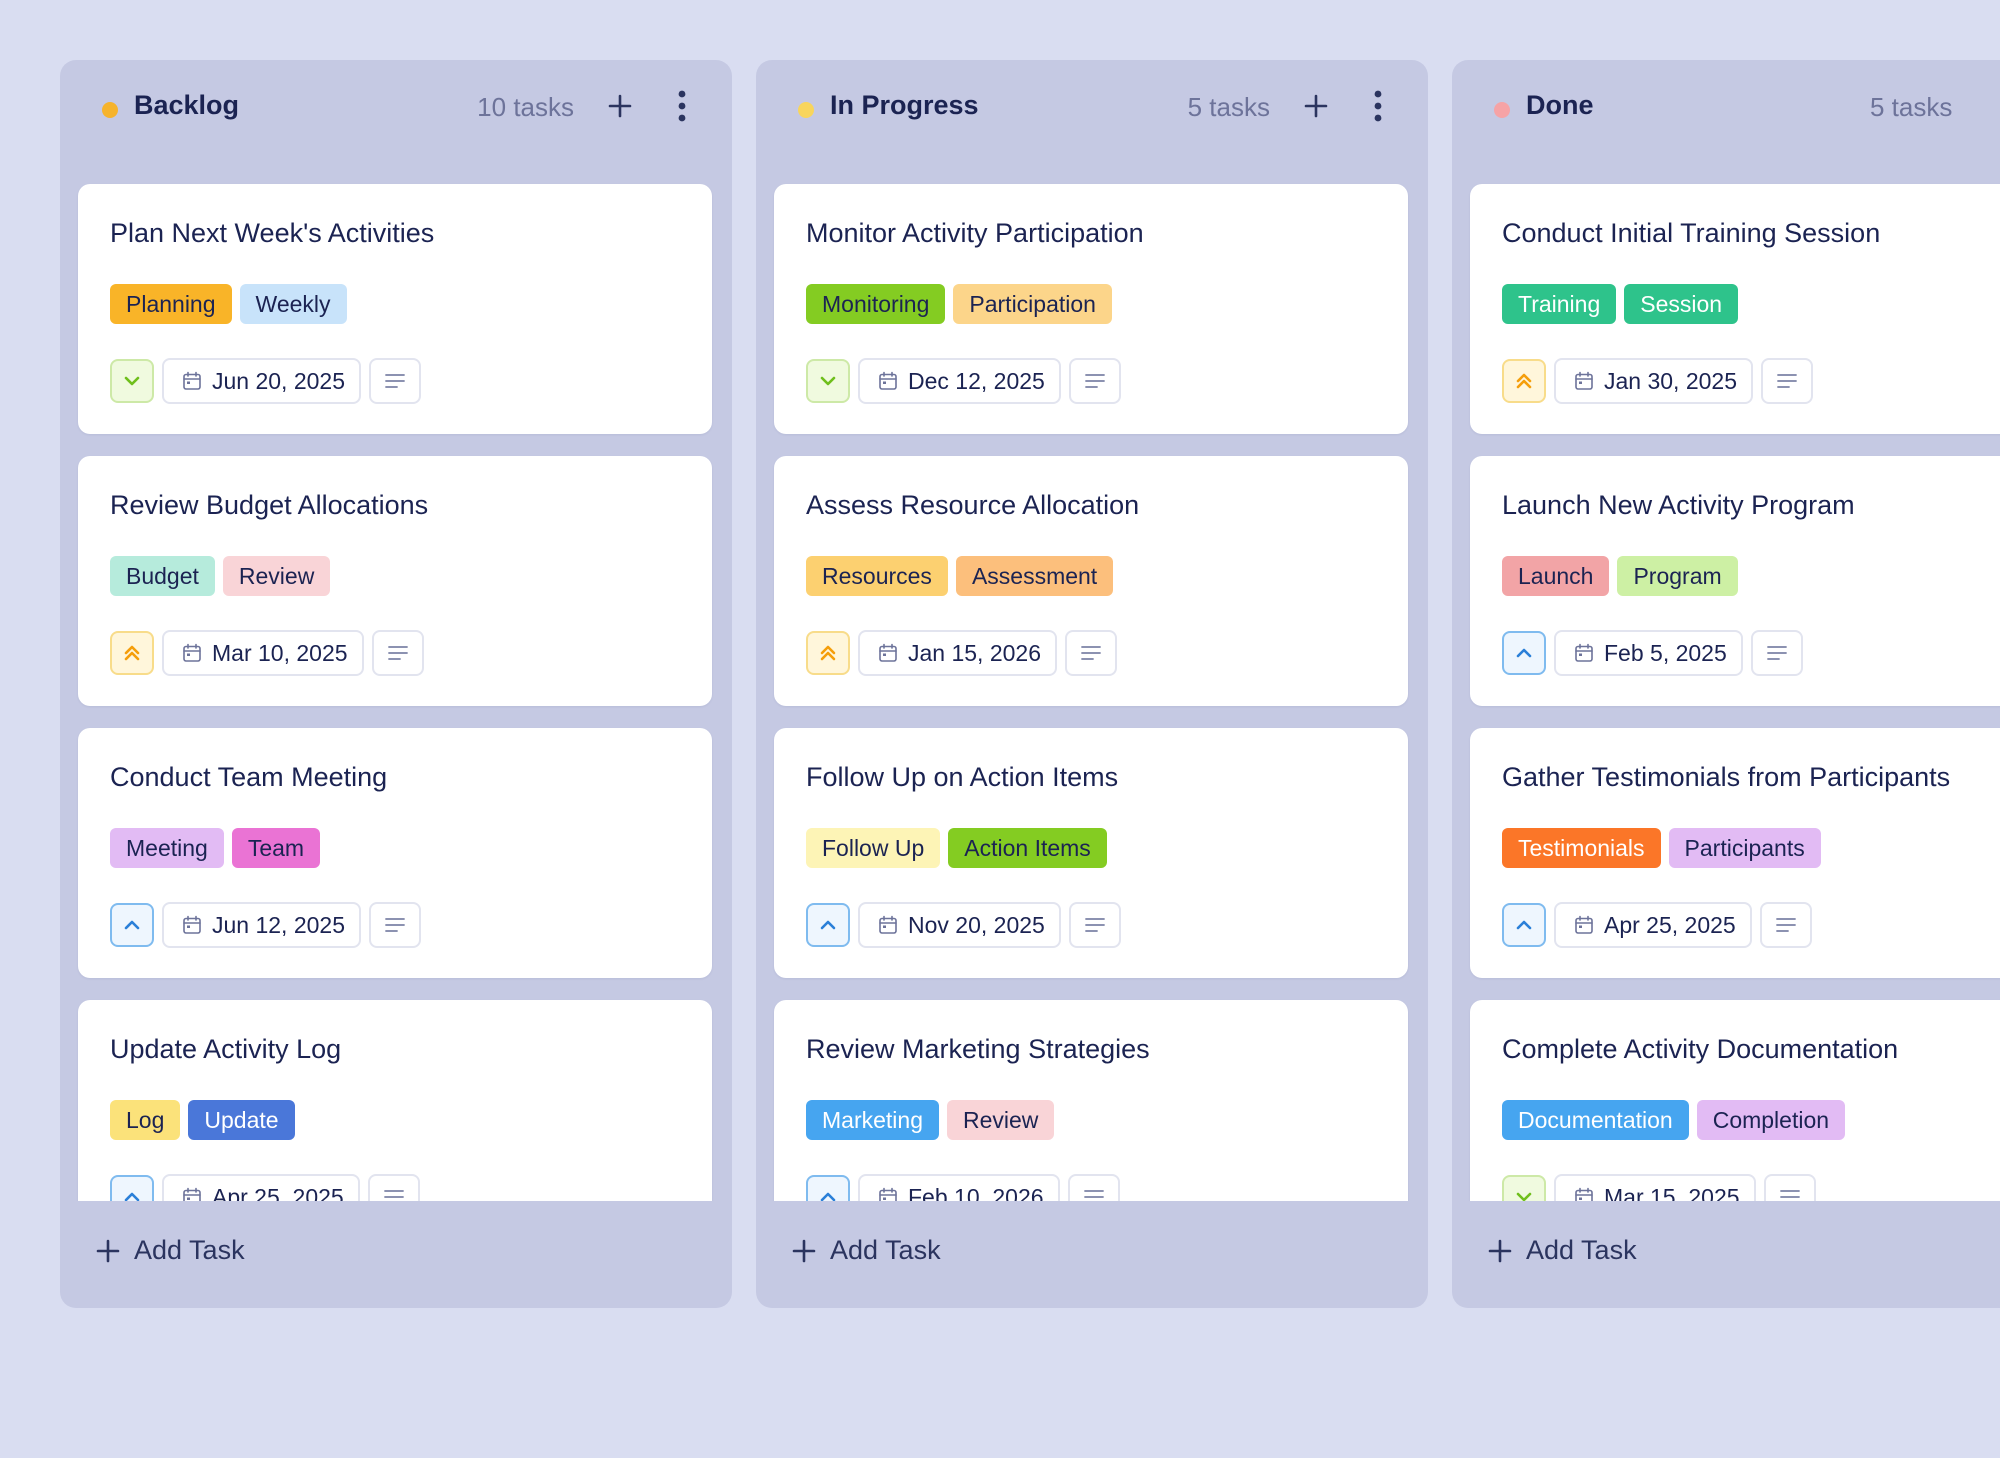  Describe the element at coordinates (872, 1120) in the screenshot. I see `tag-label: Marketing` at that location.